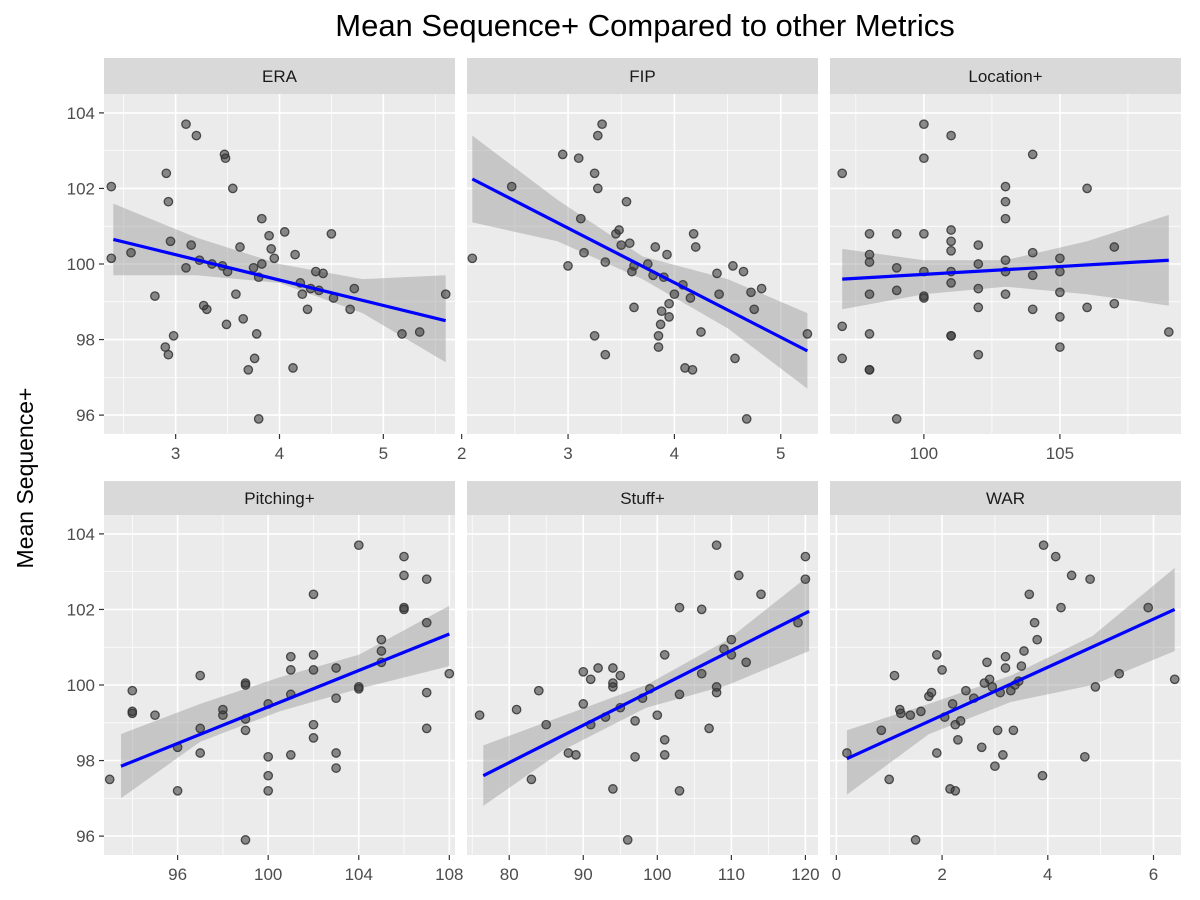 The height and width of the screenshot is (900, 1200). What do you see at coordinates (657, 874) in the screenshot?
I see `x-tick-label: 100` at bounding box center [657, 874].